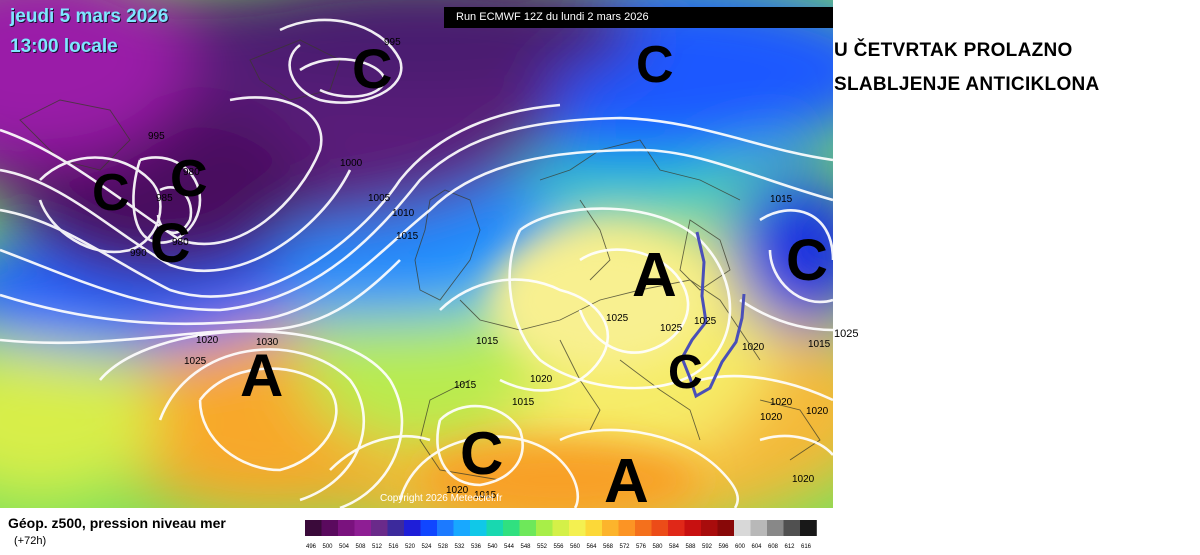 This screenshot has height=555, width=1200. Describe the element at coordinates (64, 46) in the screenshot. I see `forecast-time: 13:00 locale` at that location.